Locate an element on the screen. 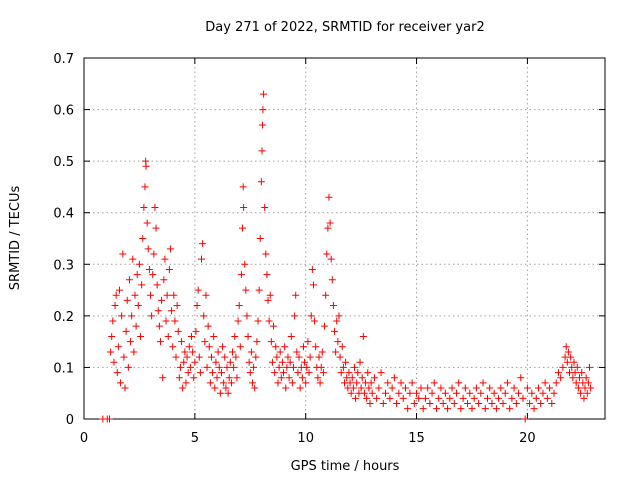 This screenshot has width=640, height=480. y-tick-label: 0.2 is located at coordinates (63, 317).